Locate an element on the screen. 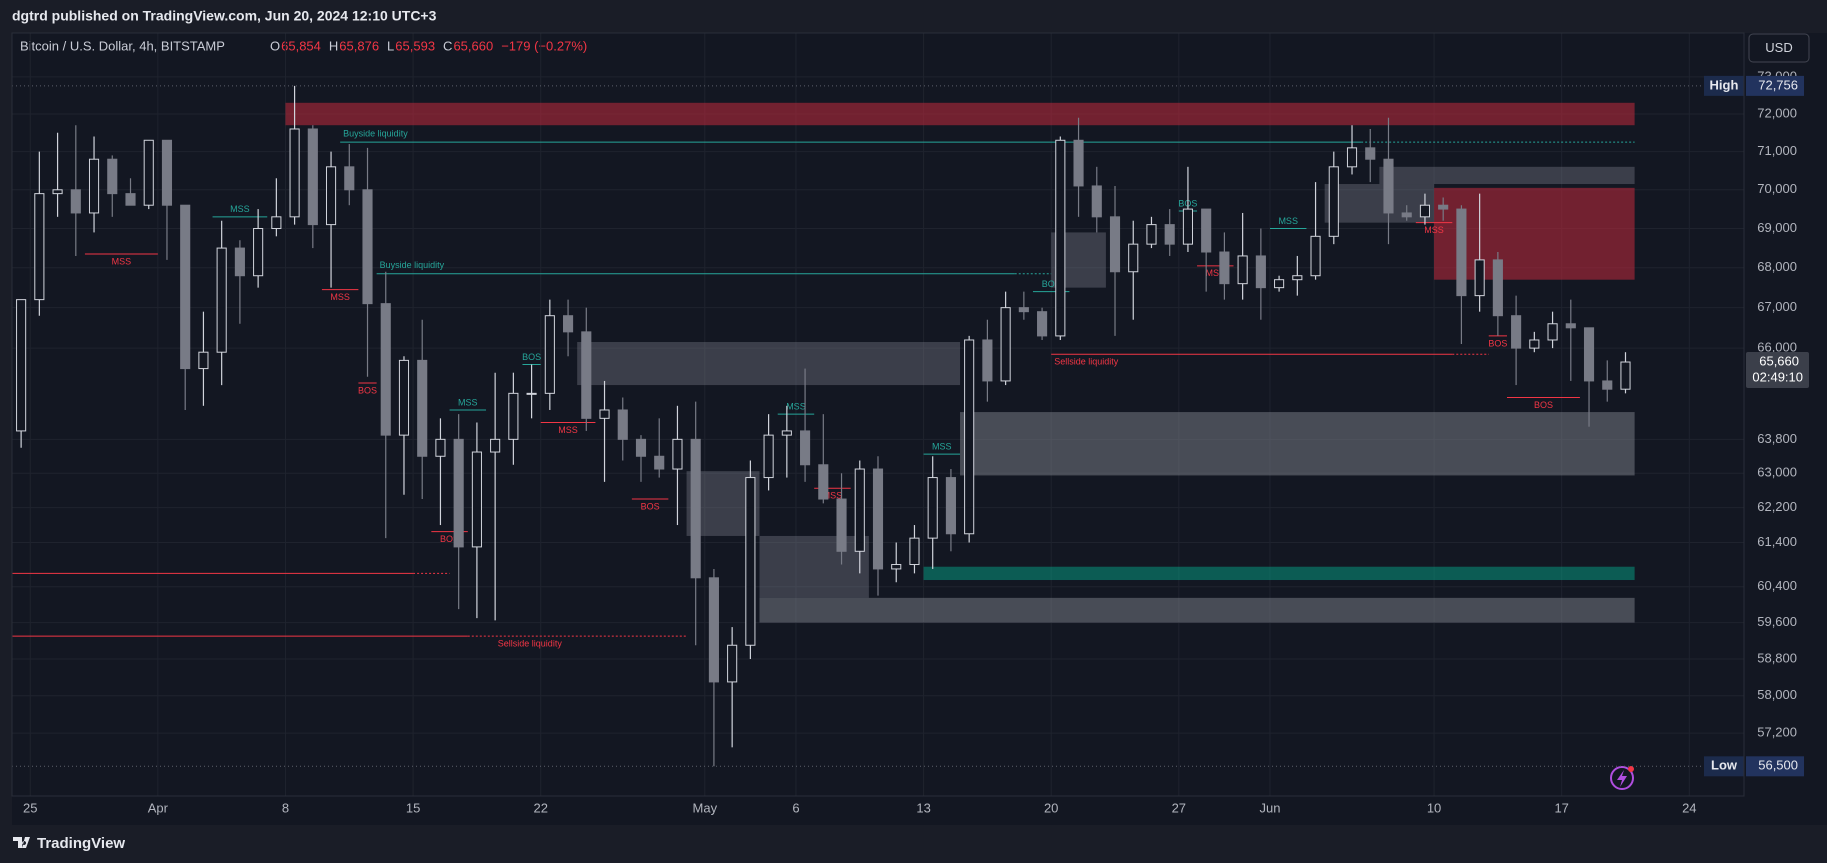 This screenshot has width=1827, height=863. legend-value: 65,593 is located at coordinates (415, 45).